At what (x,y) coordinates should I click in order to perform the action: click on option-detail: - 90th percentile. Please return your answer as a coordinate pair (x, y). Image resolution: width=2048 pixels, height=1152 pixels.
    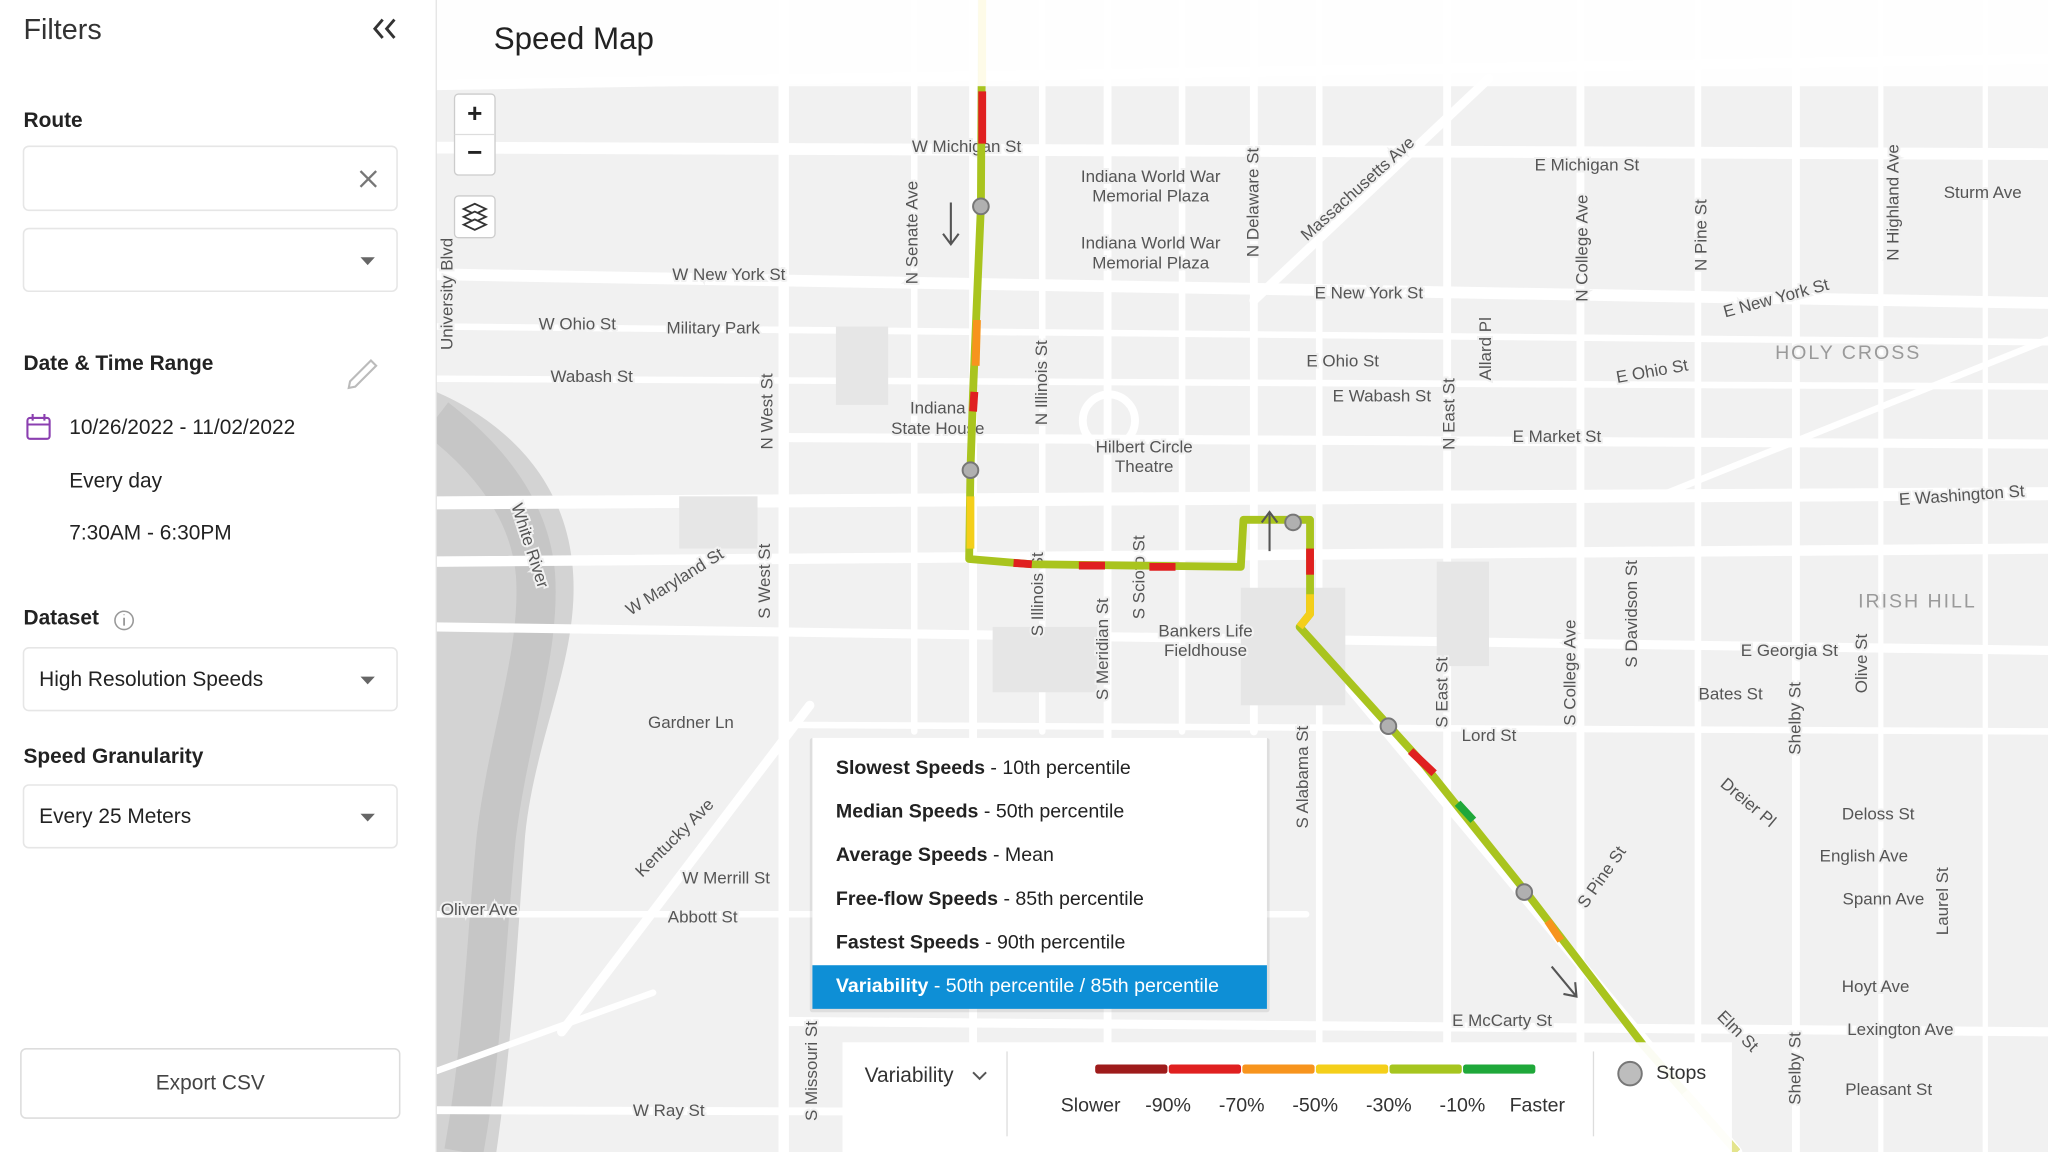
    Looking at the image, I should click on (1053, 943).